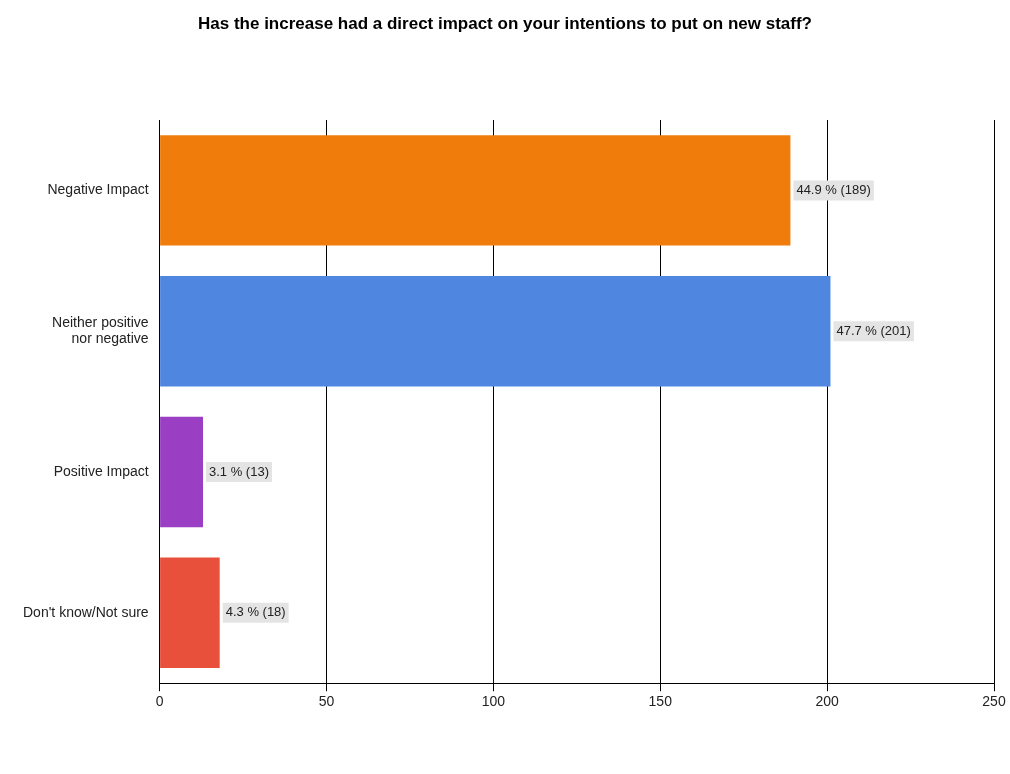 Image resolution: width=1010 pixels, height=774 pixels. What do you see at coordinates (493, 701) in the screenshot?
I see `x-tick-label: 100` at bounding box center [493, 701].